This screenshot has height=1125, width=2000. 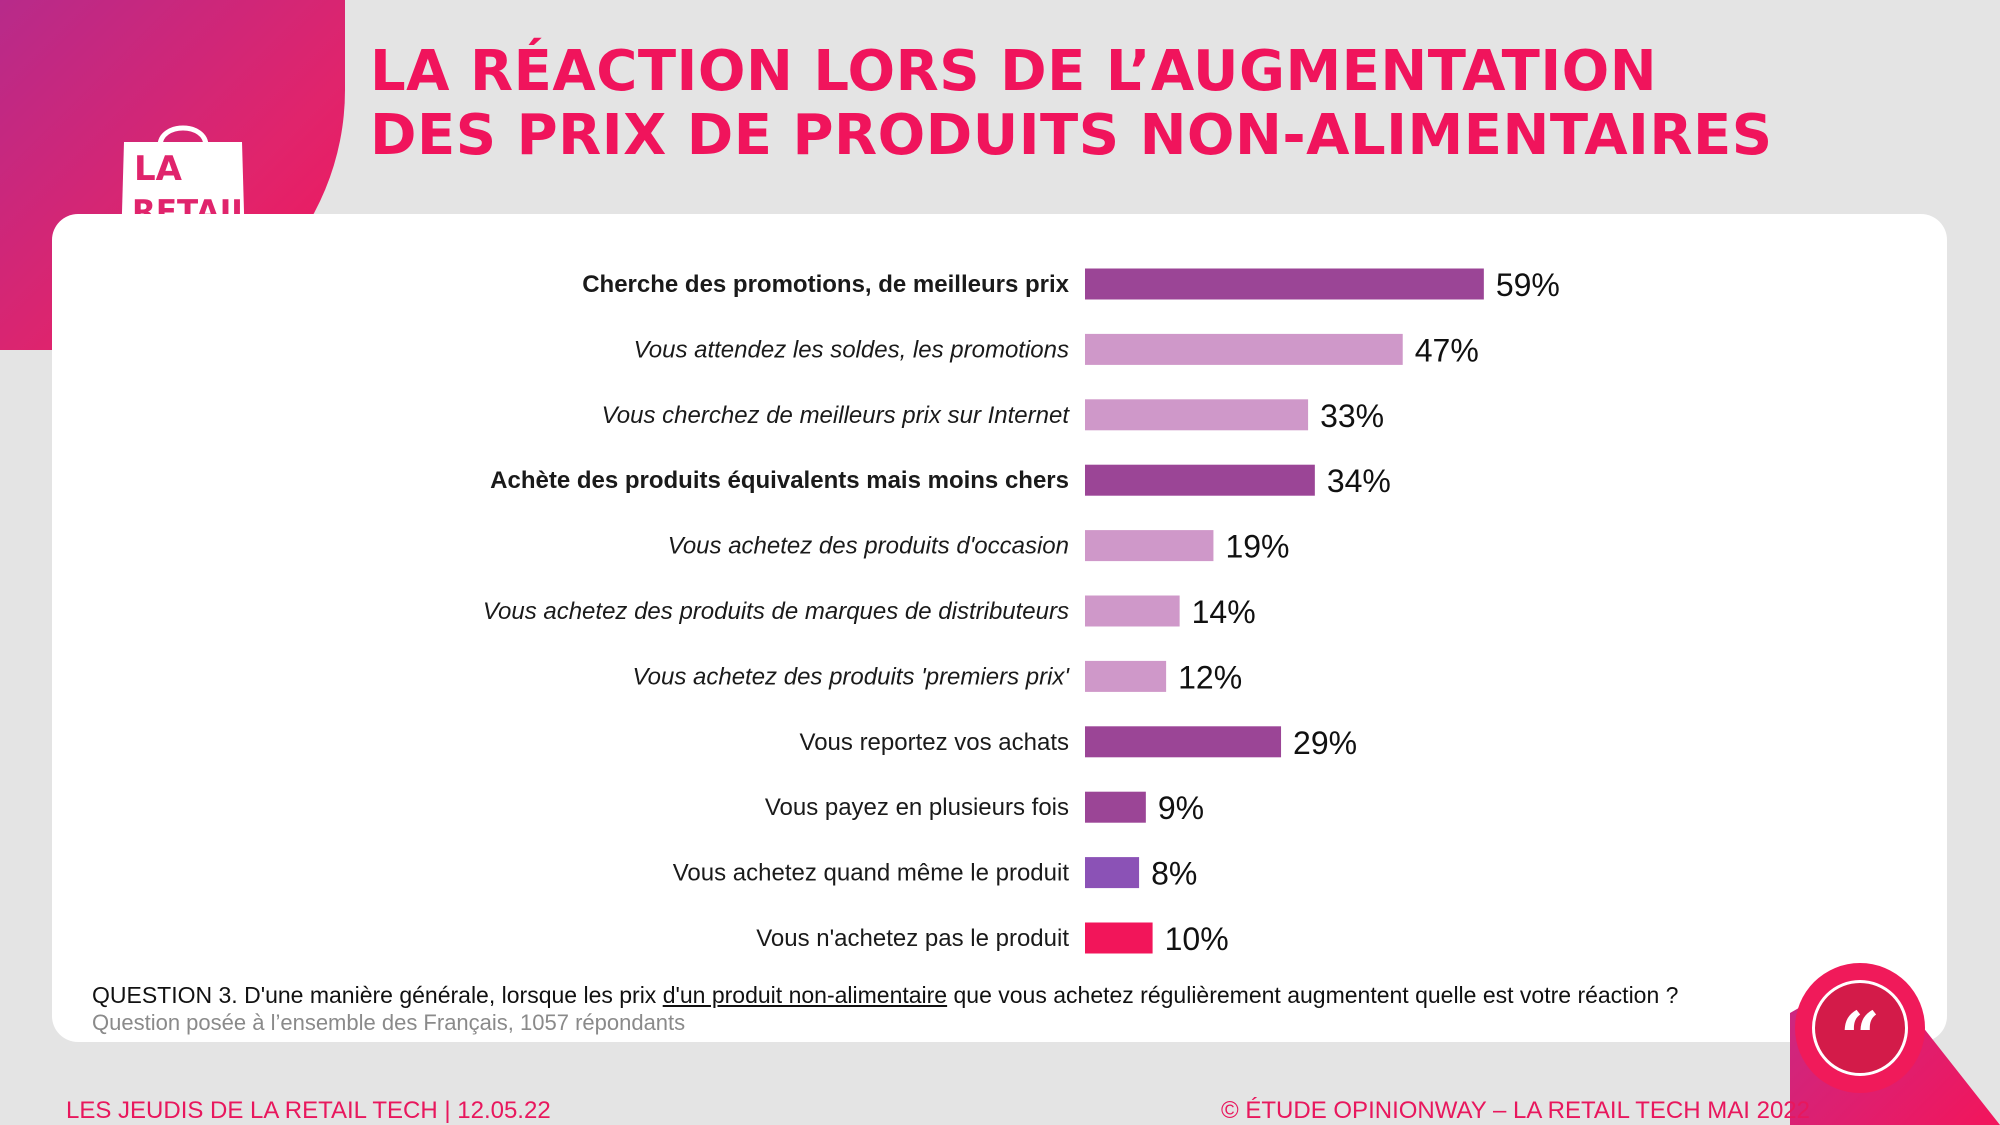 I want to click on value-label: 8%, so click(x=1174, y=874).